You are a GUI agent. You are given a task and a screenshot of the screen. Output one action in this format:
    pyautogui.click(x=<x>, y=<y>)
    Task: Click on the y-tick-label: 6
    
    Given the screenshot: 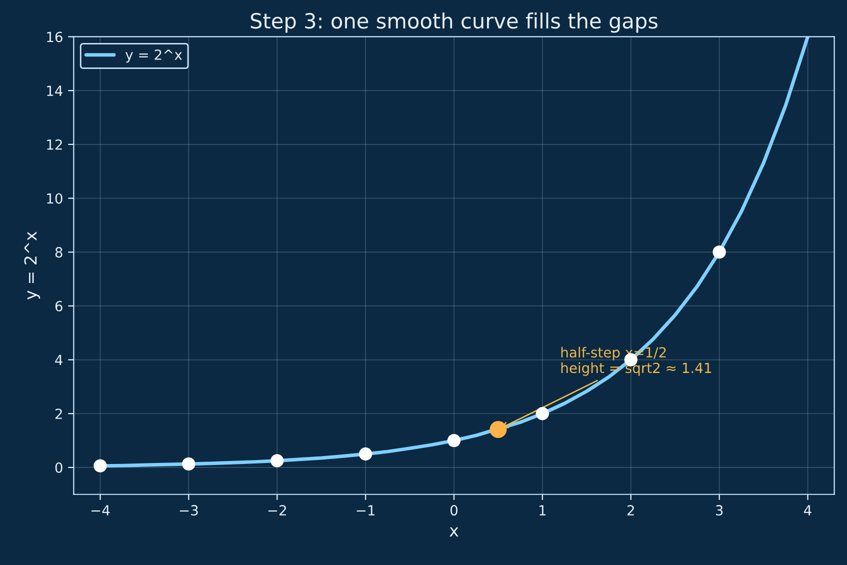 What is the action you would take?
    pyautogui.click(x=58, y=306)
    